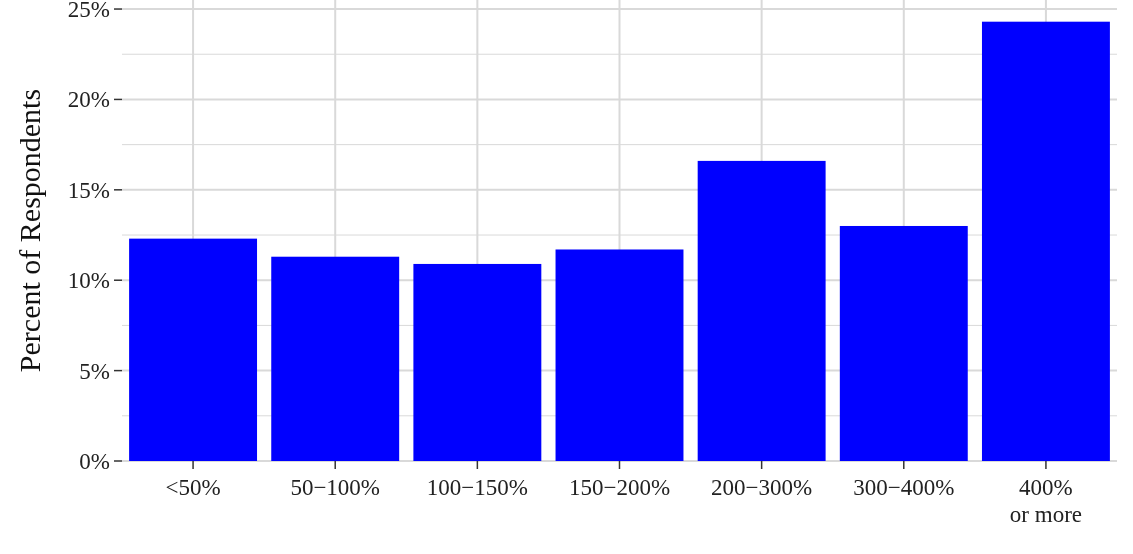 The image size is (1133, 554). What do you see at coordinates (88, 100) in the screenshot?
I see `y-tick-label: 20%` at bounding box center [88, 100].